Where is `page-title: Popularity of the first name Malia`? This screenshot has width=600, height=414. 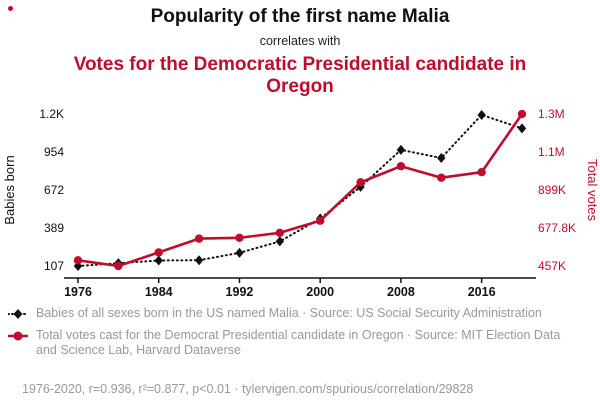
page-title: Popularity of the first name Malia is located at coordinates (300, 16).